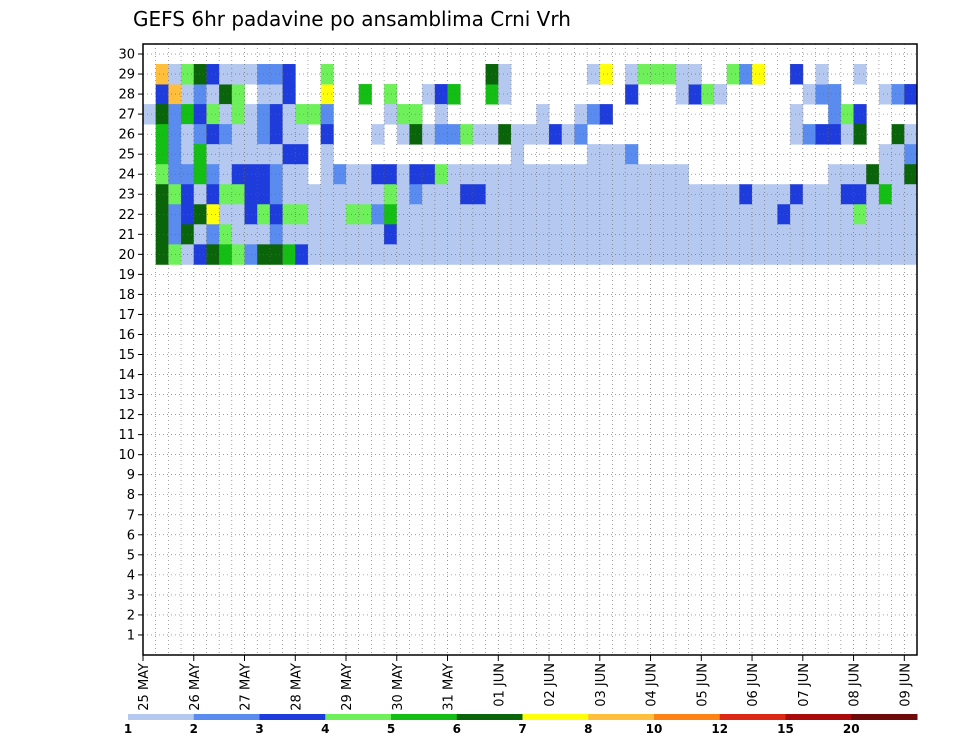 The height and width of the screenshot is (742, 960). What do you see at coordinates (126, 255) in the screenshot?
I see `y-tick-label: 20` at bounding box center [126, 255].